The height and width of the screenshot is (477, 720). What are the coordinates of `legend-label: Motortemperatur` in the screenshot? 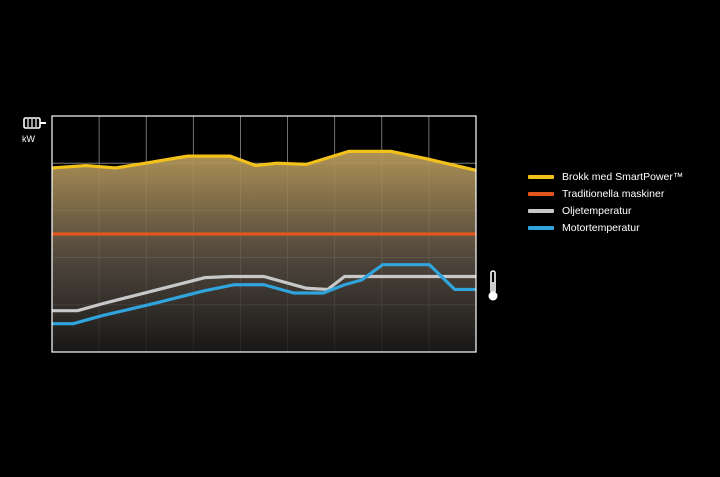 It's located at (601, 227).